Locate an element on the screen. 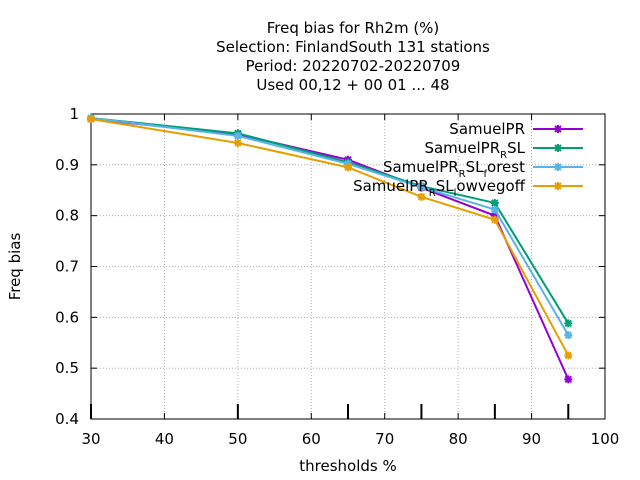  y-tick-label: 1 is located at coordinates (74, 114).